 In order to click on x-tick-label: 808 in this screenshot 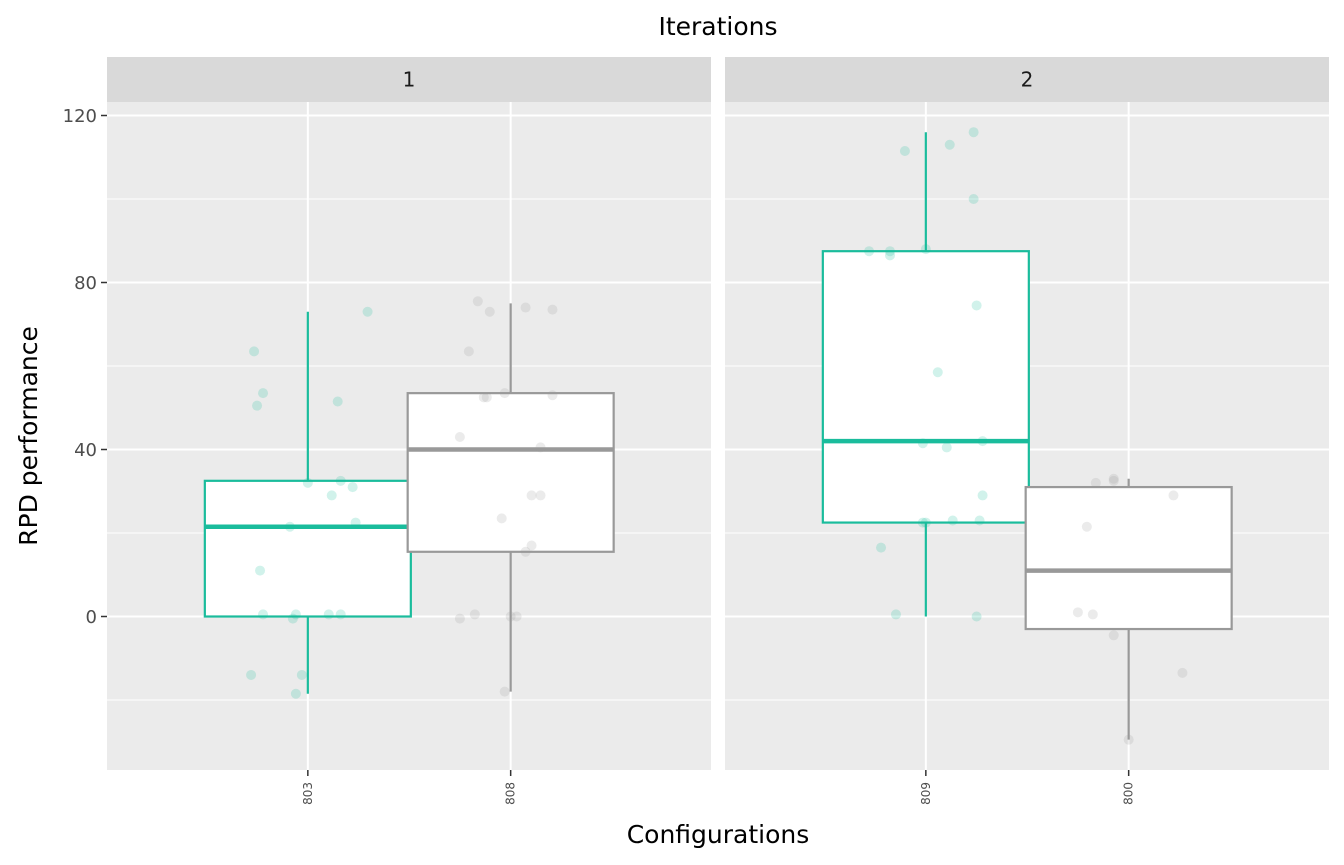, I will do `click(511, 793)`.